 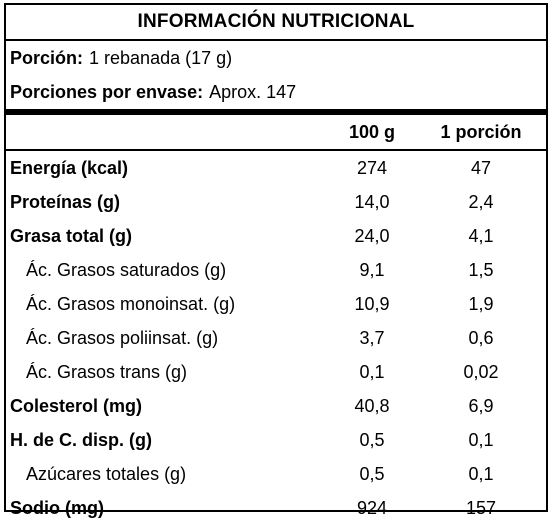 What do you see at coordinates (126, 269) in the screenshot?
I see `row-label: Ác. Grasos saturados (g)` at bounding box center [126, 269].